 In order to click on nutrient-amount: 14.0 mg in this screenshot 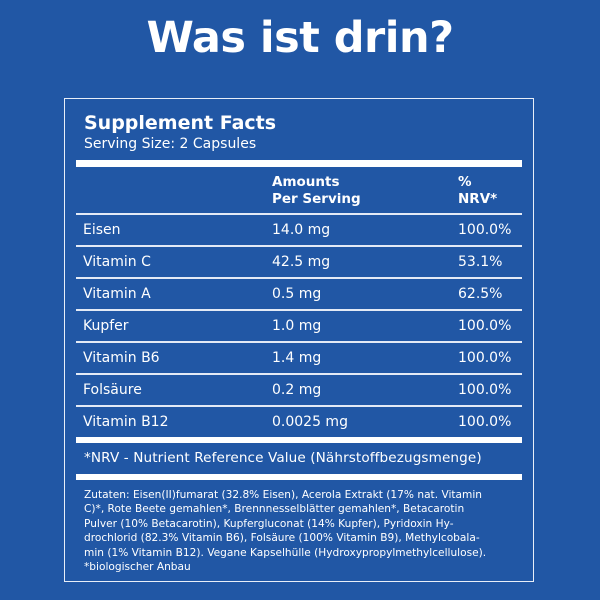, I will do `click(301, 230)`.